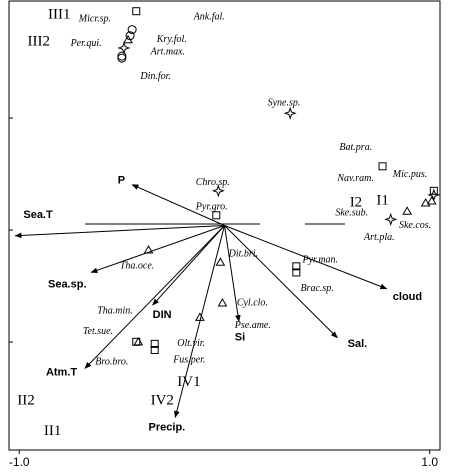 Image resolution: width=450 pixels, height=472 pixels. I want to click on species-label: Olt.vir., so click(191, 343).